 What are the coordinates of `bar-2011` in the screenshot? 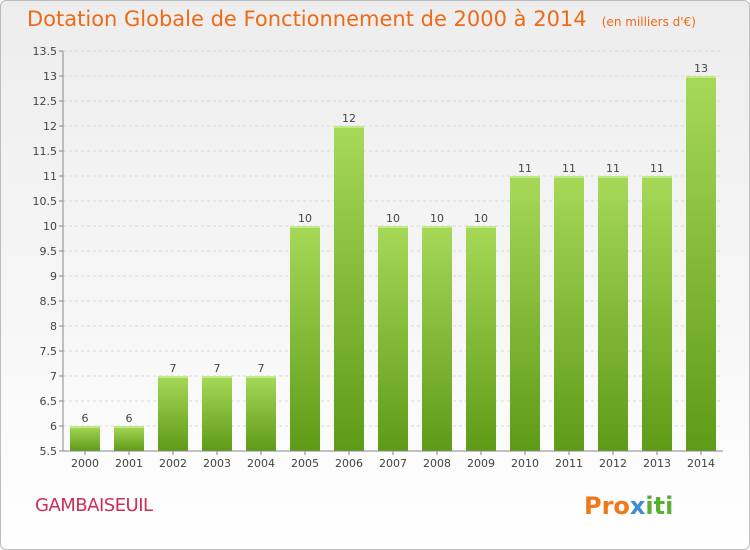 It's located at (569, 313).